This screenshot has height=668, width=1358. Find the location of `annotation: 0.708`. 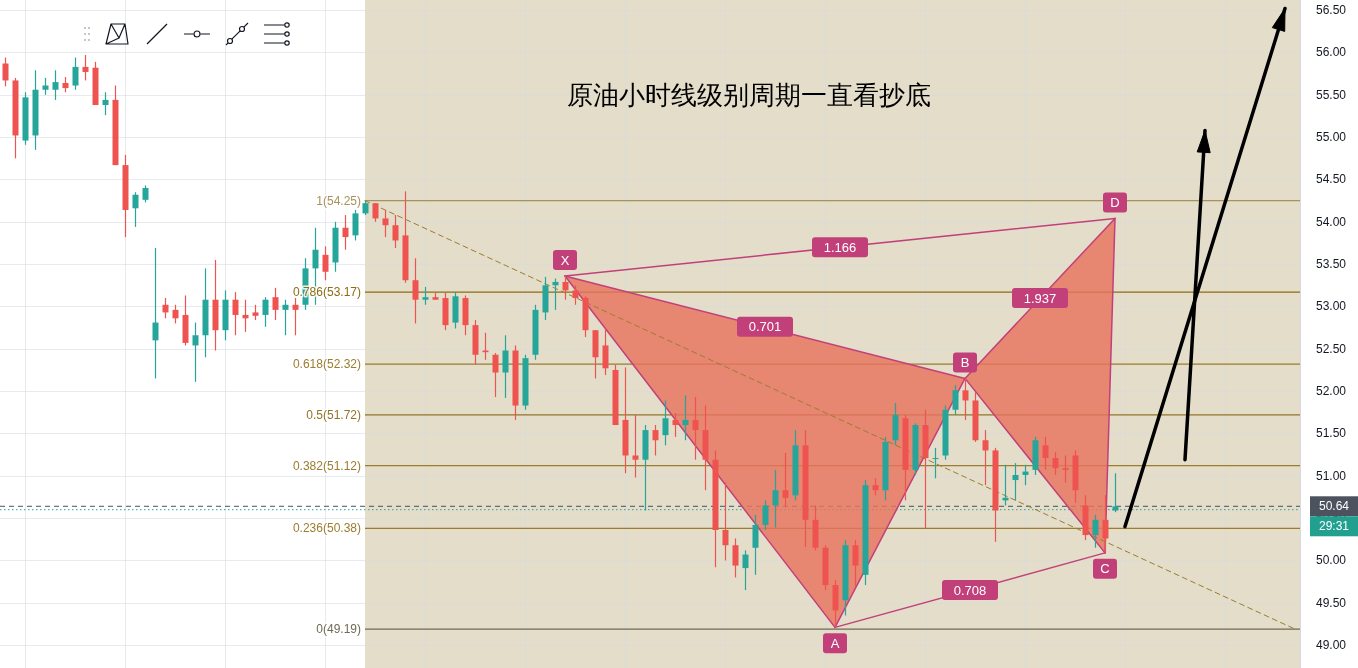

annotation: 0.708 is located at coordinates (970, 590).